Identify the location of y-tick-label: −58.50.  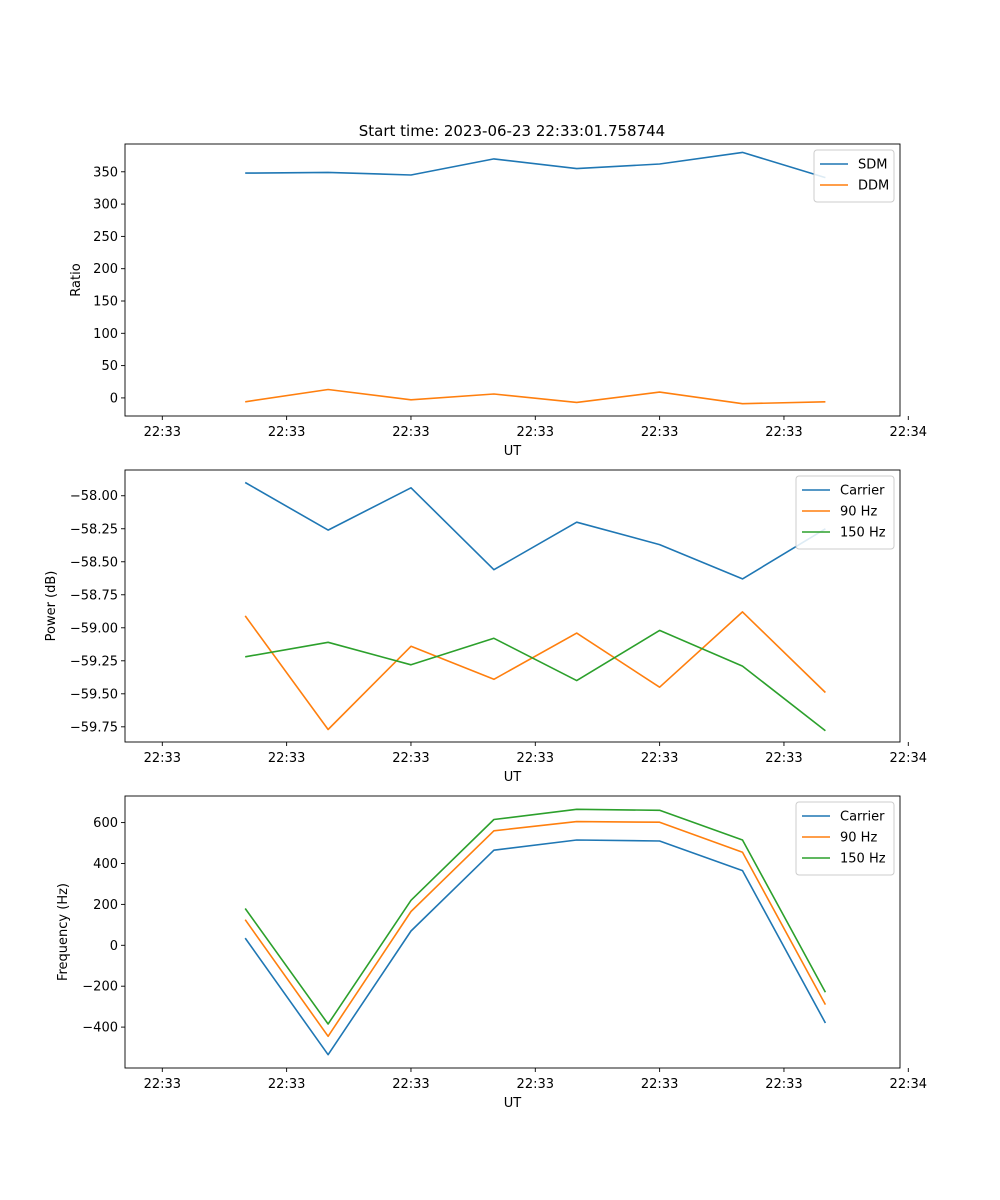
(94, 562).